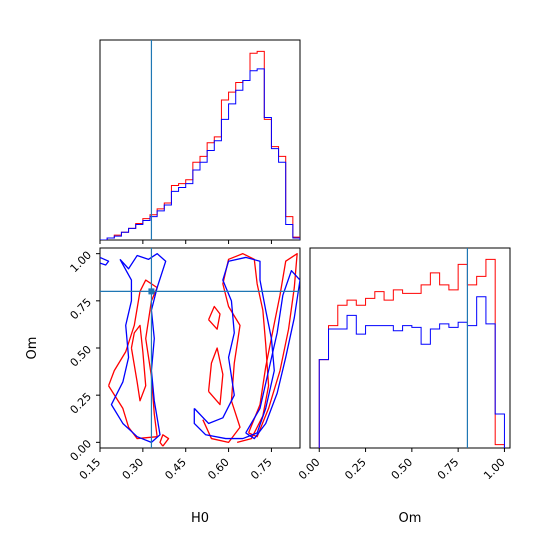  I want to click on ylabel-om: Om, so click(32, 348).